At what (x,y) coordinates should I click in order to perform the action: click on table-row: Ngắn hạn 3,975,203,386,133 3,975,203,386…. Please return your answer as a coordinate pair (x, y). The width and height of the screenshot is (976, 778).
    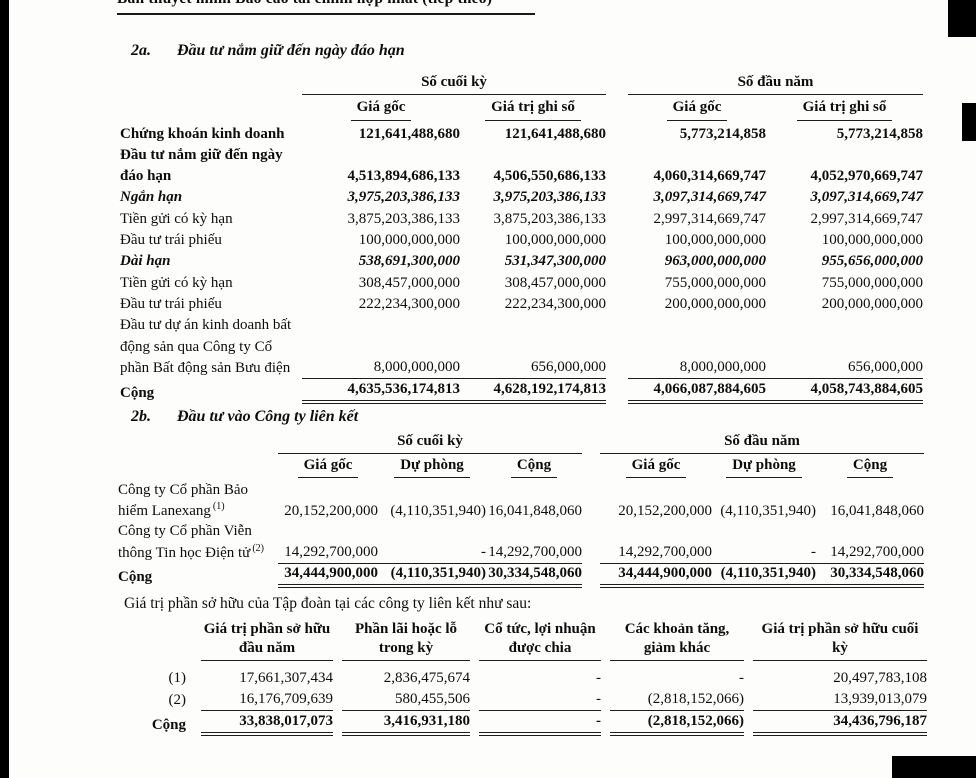
    Looking at the image, I should click on (521, 197).